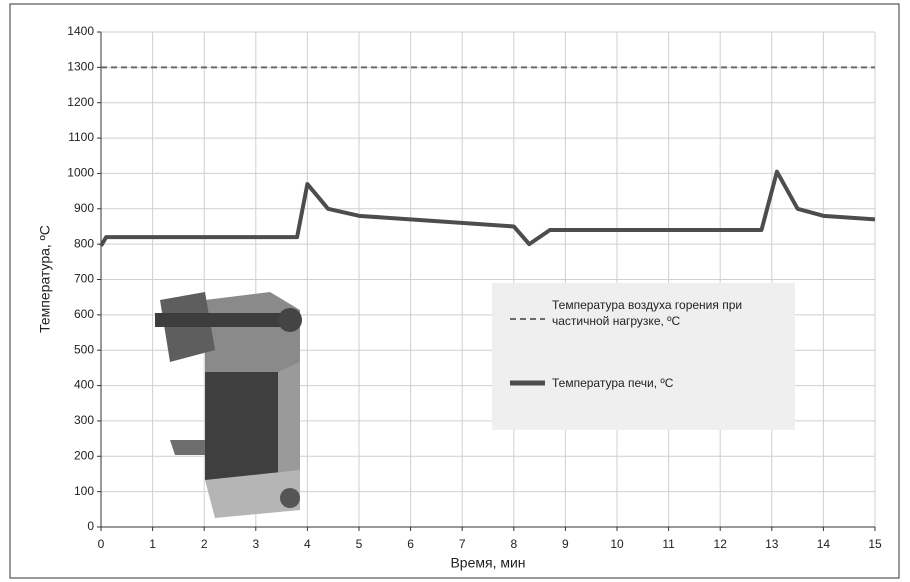 The width and height of the screenshot is (910, 582). Describe the element at coordinates (80, 31) in the screenshot. I see `y-tick-label: 1400` at that location.